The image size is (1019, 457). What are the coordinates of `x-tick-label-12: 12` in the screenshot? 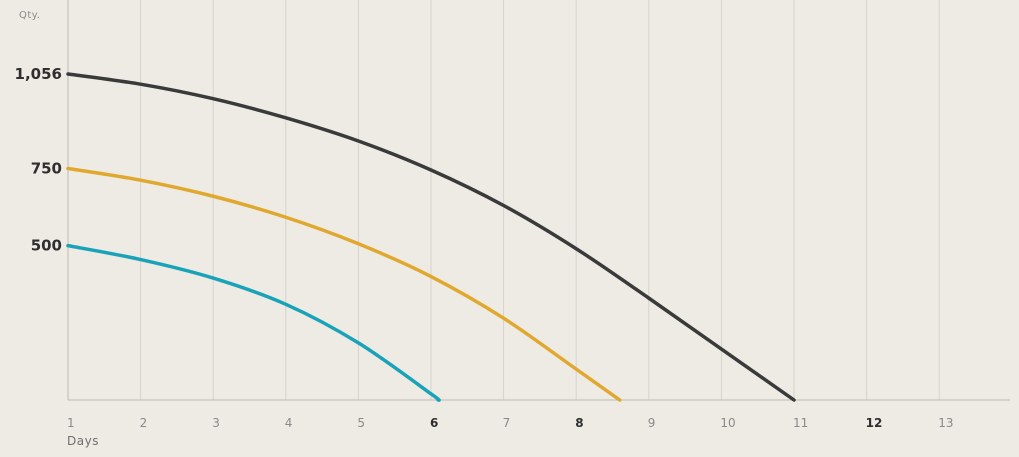 It's located at (874, 423).